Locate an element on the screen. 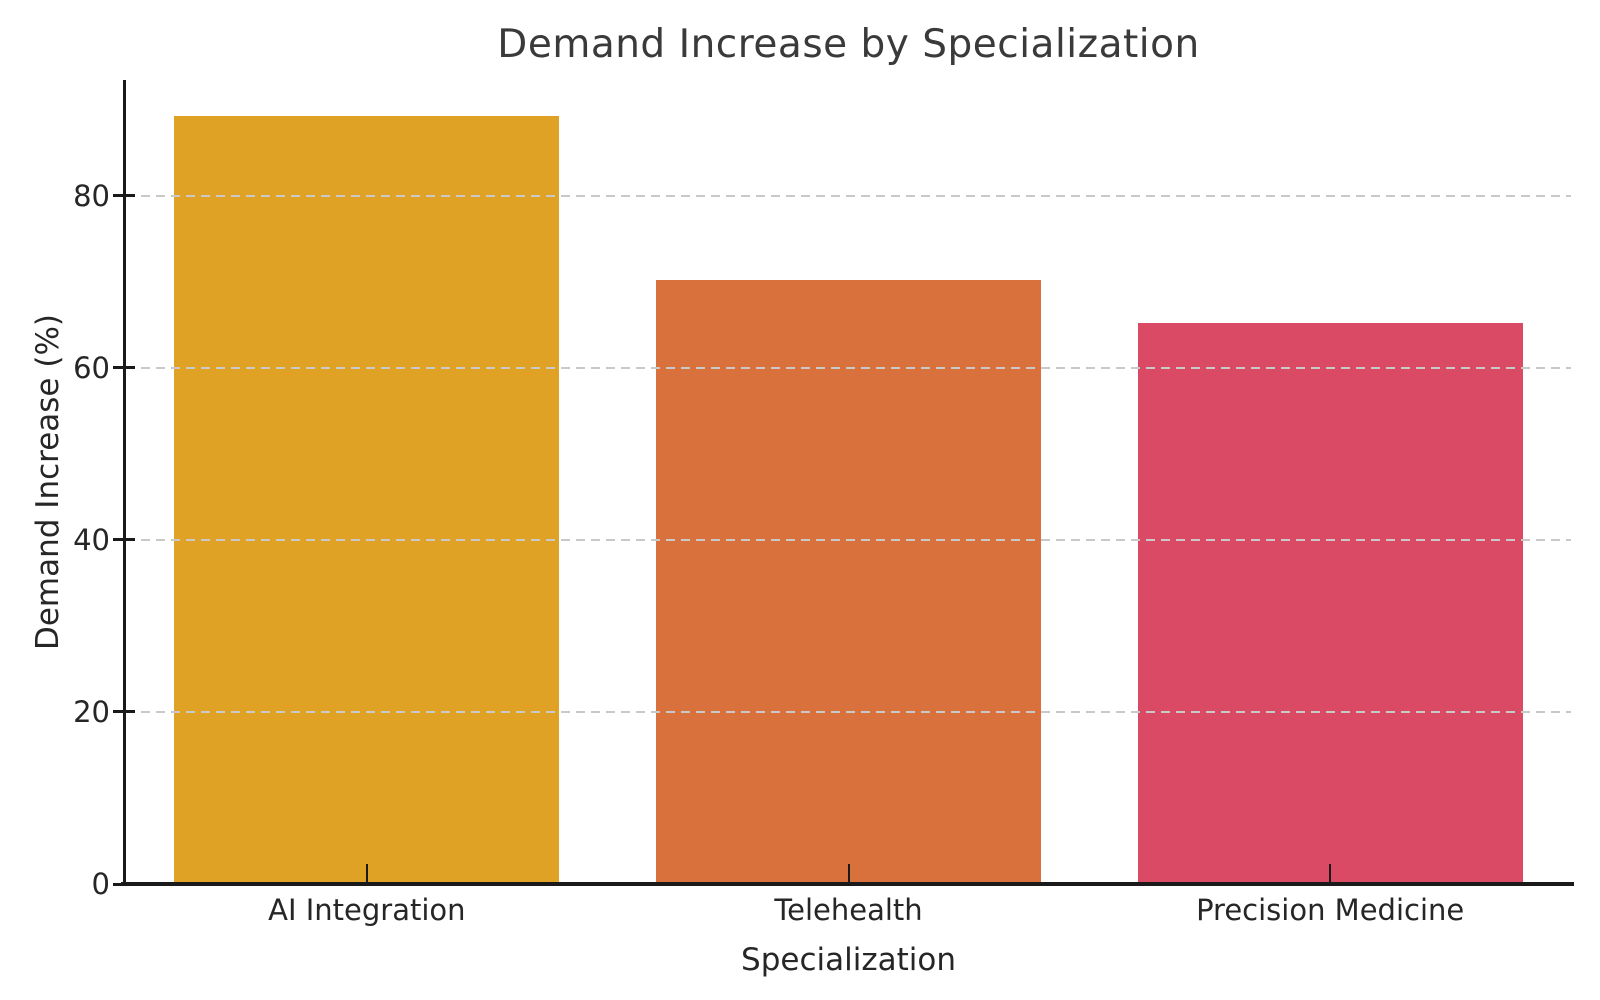 Image resolution: width=1600 pixels, height=1000 pixels. gridline-y60 is located at coordinates (848, 367).